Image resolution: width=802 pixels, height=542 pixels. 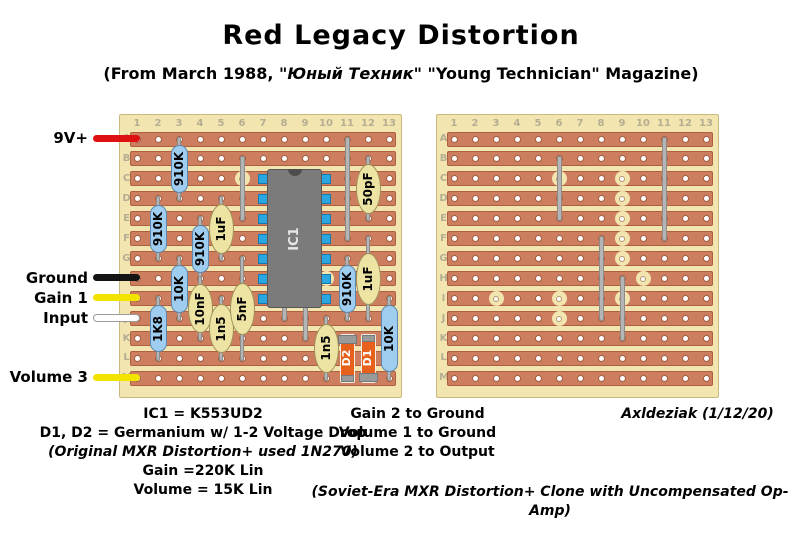 I want to click on column-label: 2, so click(x=475, y=123).